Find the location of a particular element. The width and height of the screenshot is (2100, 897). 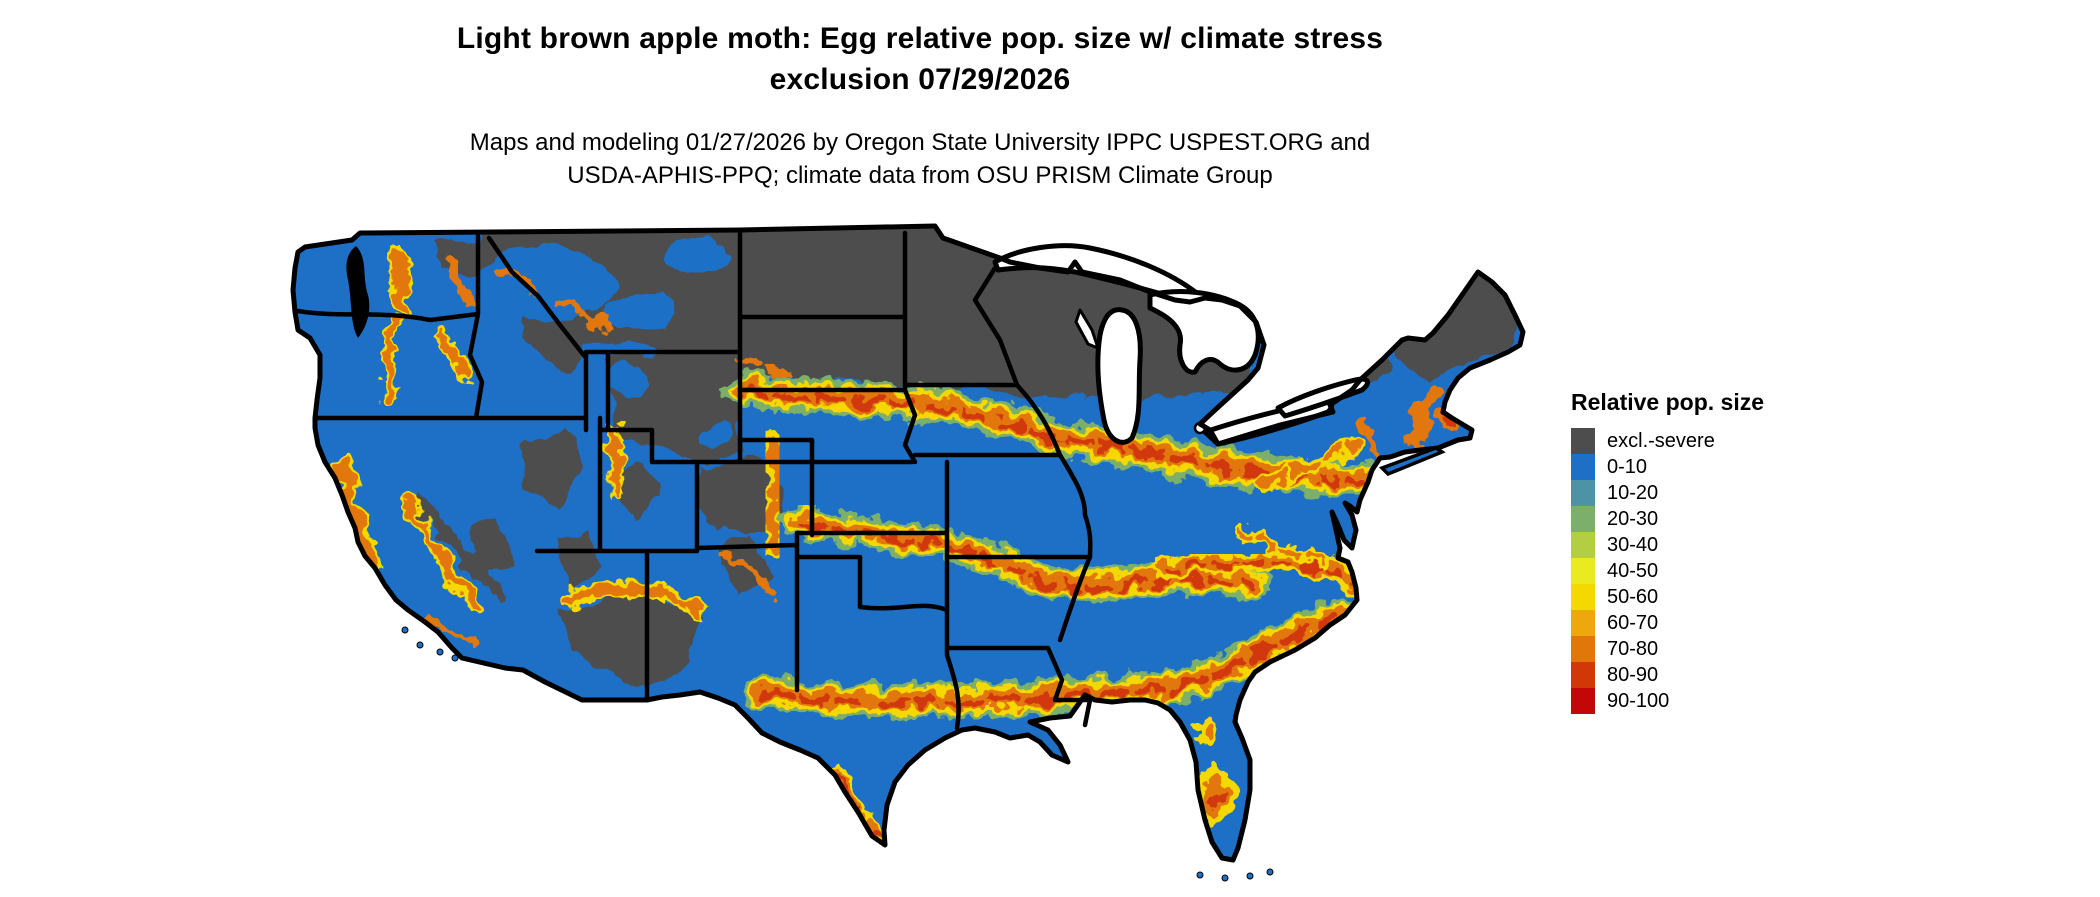

legend-label: excl.-severe is located at coordinates (1661, 441).